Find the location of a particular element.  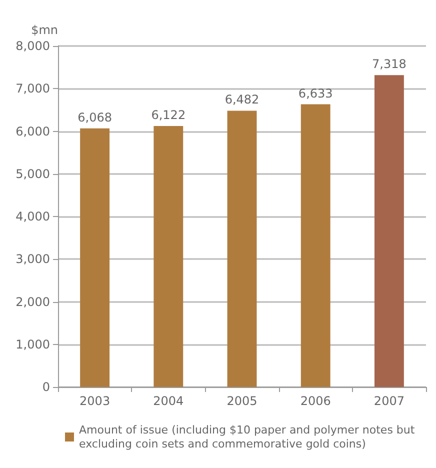

data-label: 6,068 is located at coordinates (95, 117).